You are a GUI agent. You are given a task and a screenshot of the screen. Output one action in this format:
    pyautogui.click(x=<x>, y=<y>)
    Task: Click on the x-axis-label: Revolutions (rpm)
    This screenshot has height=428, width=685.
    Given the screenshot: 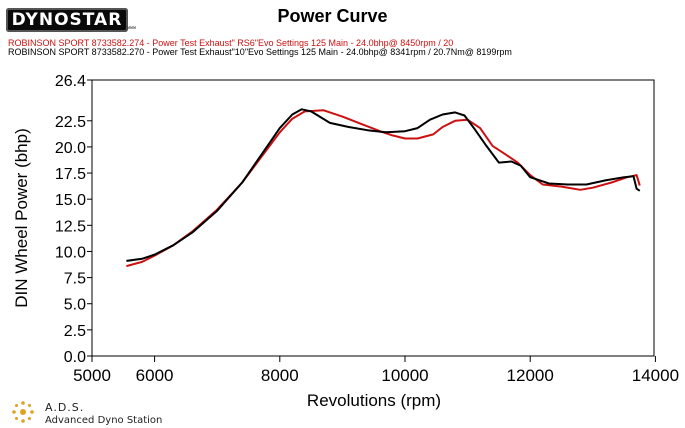 What is the action you would take?
    pyautogui.click(x=374, y=400)
    